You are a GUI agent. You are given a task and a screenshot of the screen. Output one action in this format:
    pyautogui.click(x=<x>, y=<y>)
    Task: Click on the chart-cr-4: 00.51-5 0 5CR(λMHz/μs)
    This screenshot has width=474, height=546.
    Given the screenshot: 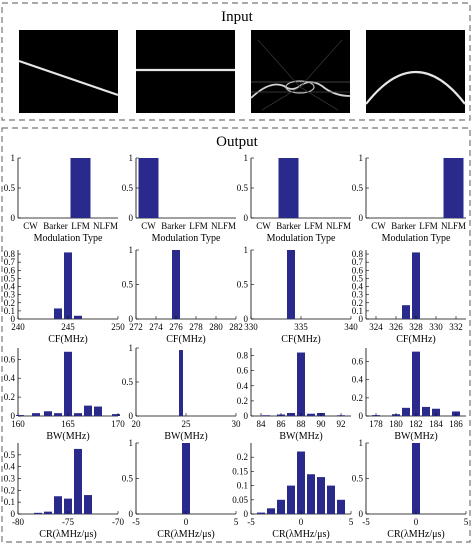 What is the action you would take?
    pyautogui.click(x=410, y=489)
    